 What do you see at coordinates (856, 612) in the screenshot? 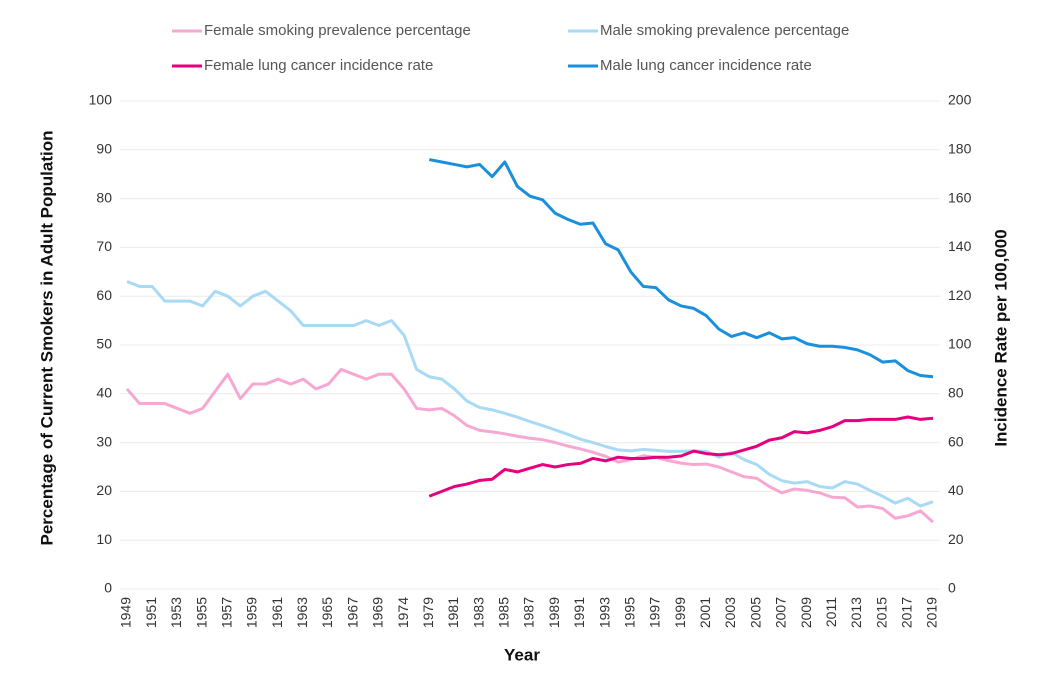
I see `x-tick-label: 2013` at bounding box center [856, 612].